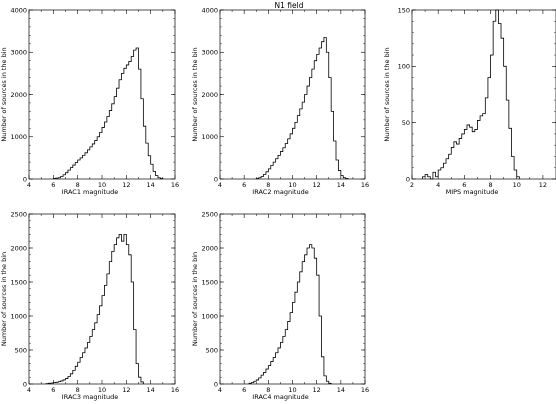 Image resolution: width=556 pixels, height=404 pixels. I want to click on x-tick-label: 2, so click(412, 185).